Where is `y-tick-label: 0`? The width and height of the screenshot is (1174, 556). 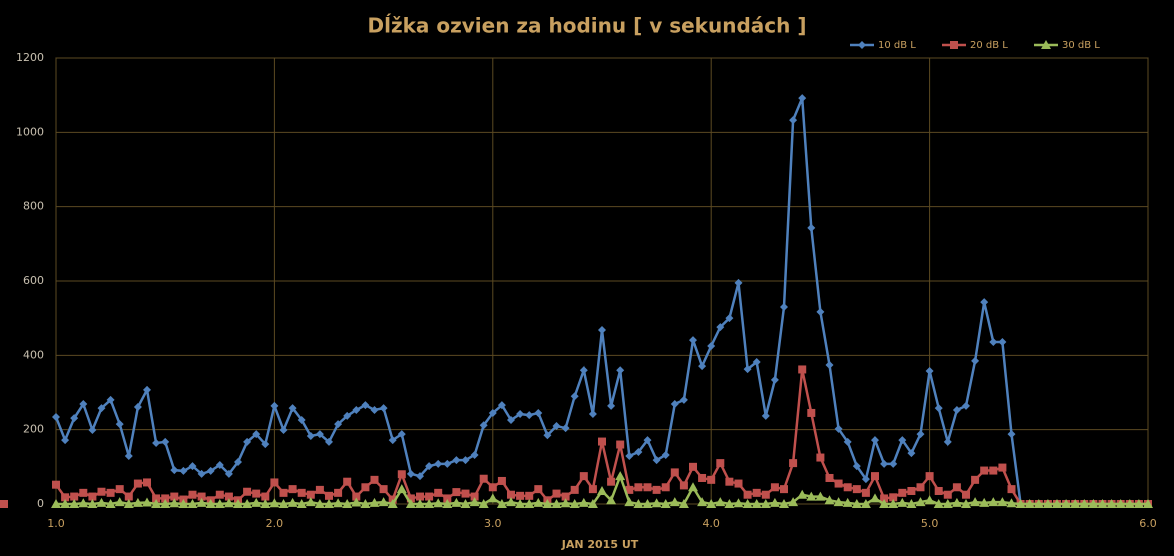
y-tick-label: 0 is located at coordinates (40, 503).